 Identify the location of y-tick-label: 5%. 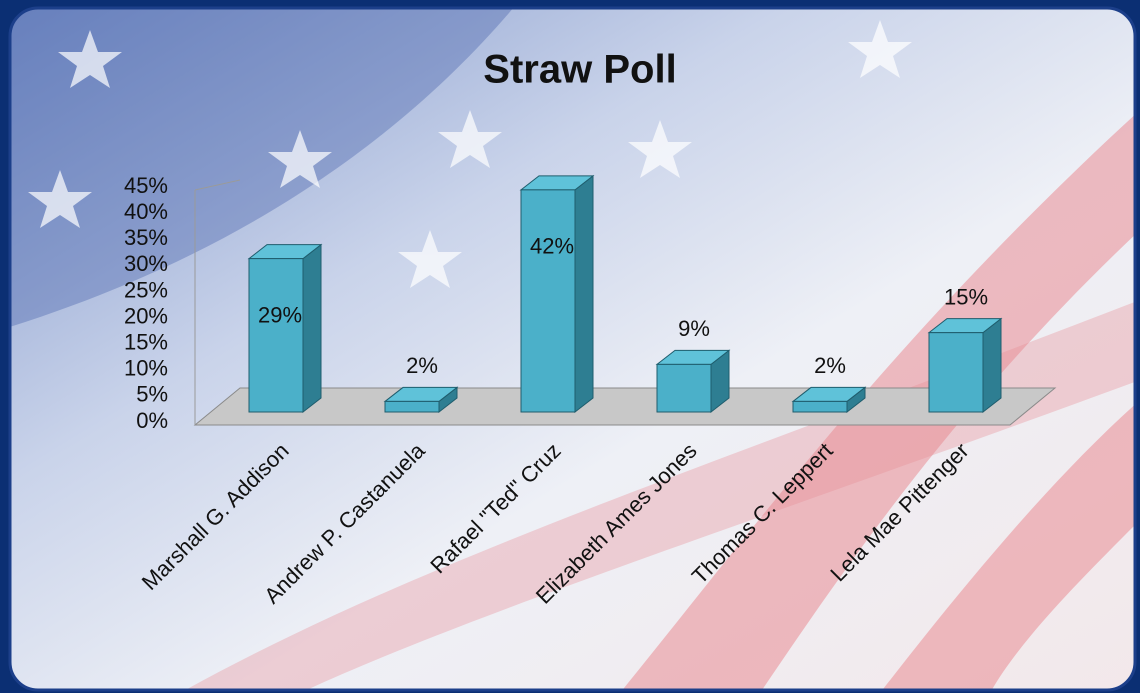
(152, 394).